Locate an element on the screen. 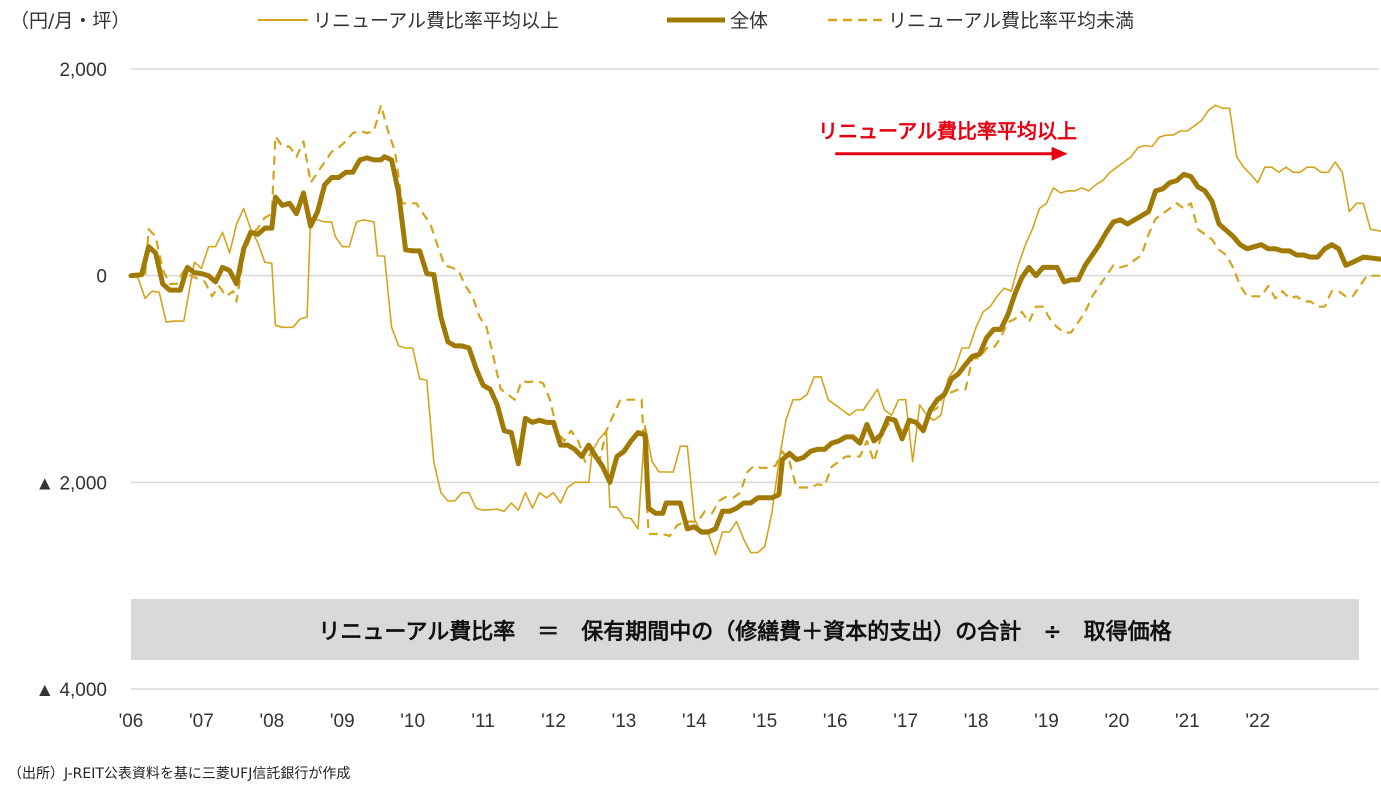 The width and height of the screenshot is (1381, 794). formula-text: リニューアル費比率 ＝ 保有期間中の（修繕費＋資本的支出）の合計 ÷ 取得価格 is located at coordinates (745, 632).